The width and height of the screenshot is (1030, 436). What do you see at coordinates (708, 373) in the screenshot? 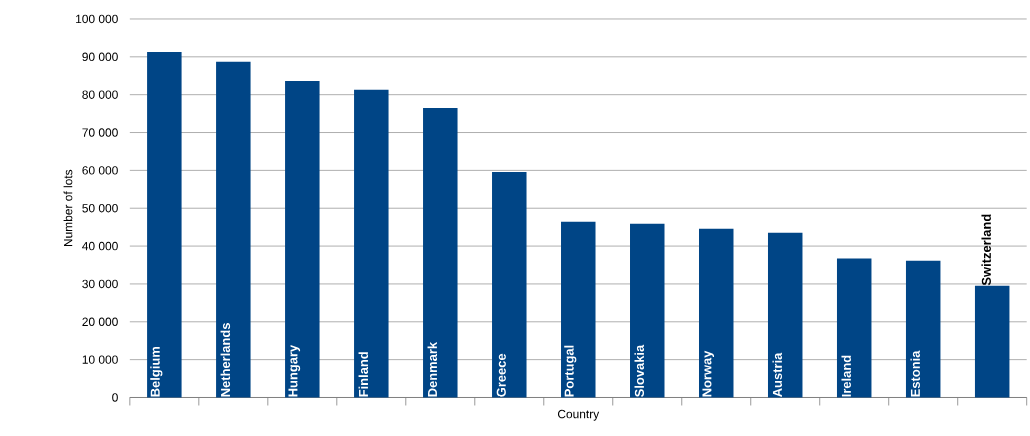
I see `x-tick-label: Norway` at bounding box center [708, 373].